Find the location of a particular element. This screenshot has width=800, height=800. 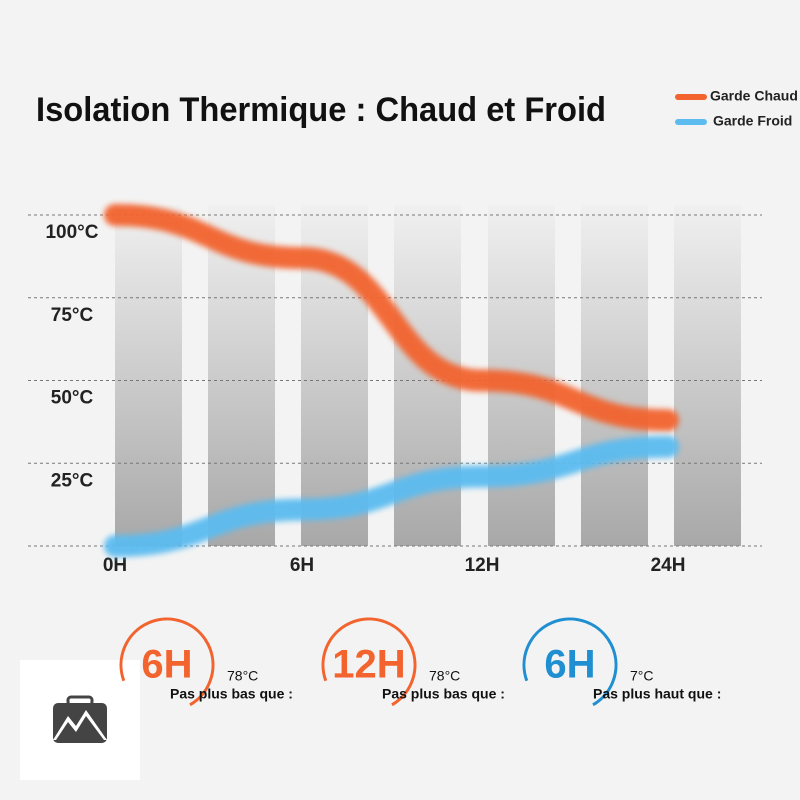

badge-hours: 12H is located at coordinates (368, 665).